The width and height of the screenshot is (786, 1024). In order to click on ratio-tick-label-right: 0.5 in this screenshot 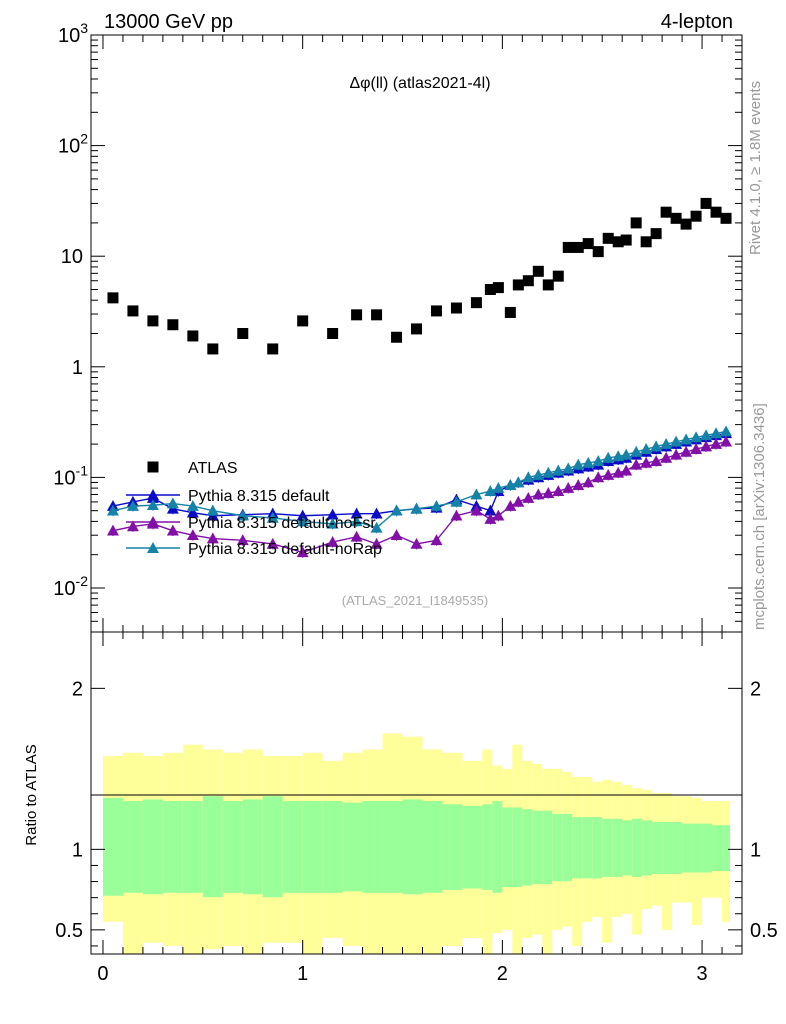, I will do `click(764, 931)`.